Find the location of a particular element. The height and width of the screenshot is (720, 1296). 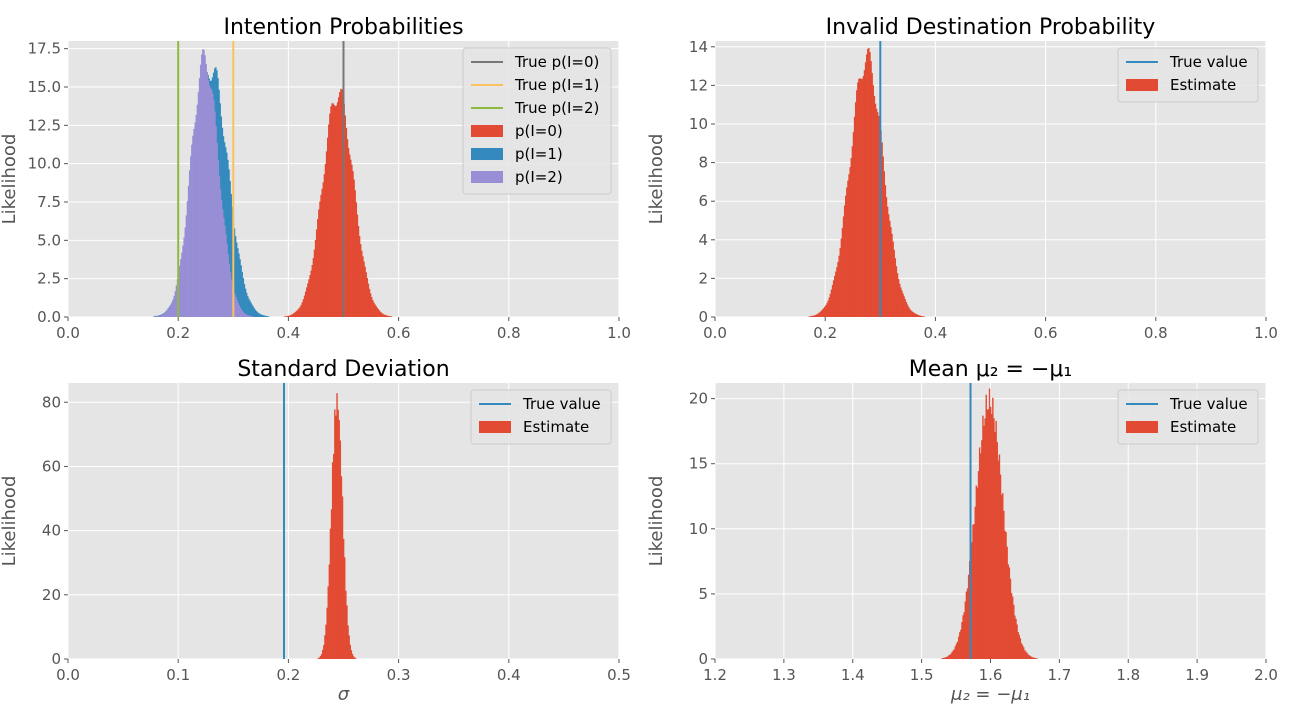

x-tick-label: 1.6 is located at coordinates (991, 675).